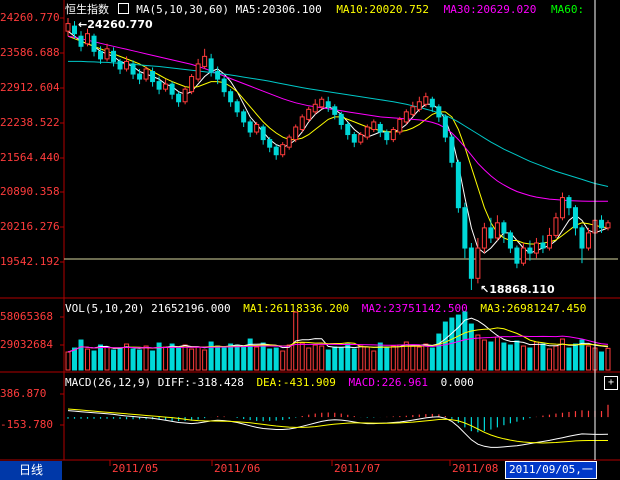 The height and width of the screenshot is (480, 620). Describe the element at coordinates (490, 9) in the screenshot. I see `ma30-value: MA30:20629.020` at that location.